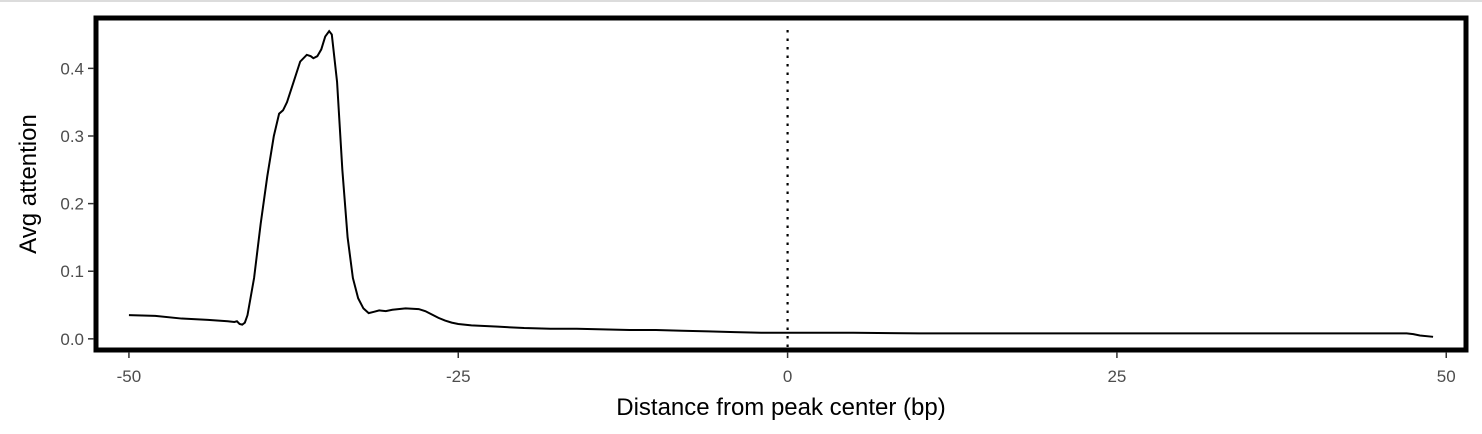 The height and width of the screenshot is (434, 1482). Describe the element at coordinates (72, 204) in the screenshot. I see `y-tick-label: 0.2` at that location.